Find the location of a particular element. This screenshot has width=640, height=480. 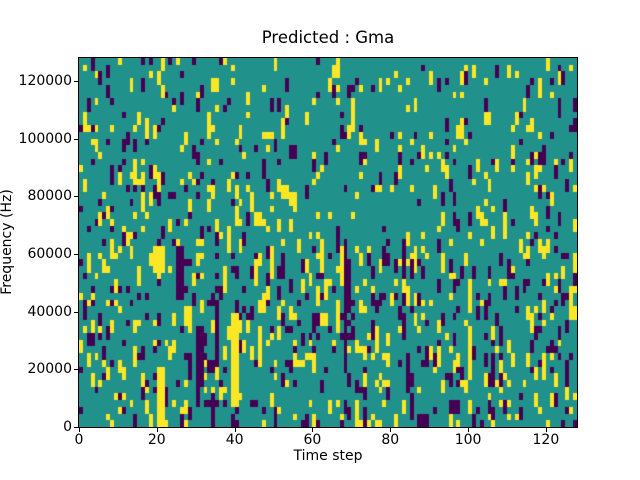

x-tick-label: 40 is located at coordinates (234, 440).